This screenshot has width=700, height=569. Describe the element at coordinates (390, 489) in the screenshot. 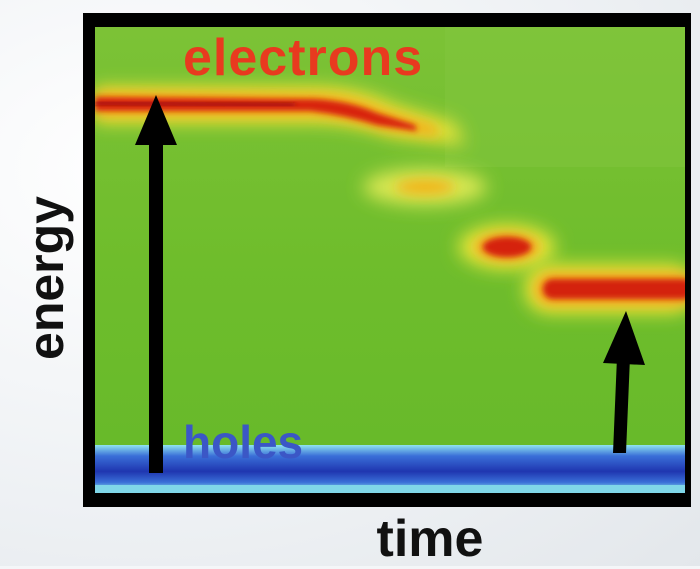

I see `hole-band-bottom-edge` at that location.